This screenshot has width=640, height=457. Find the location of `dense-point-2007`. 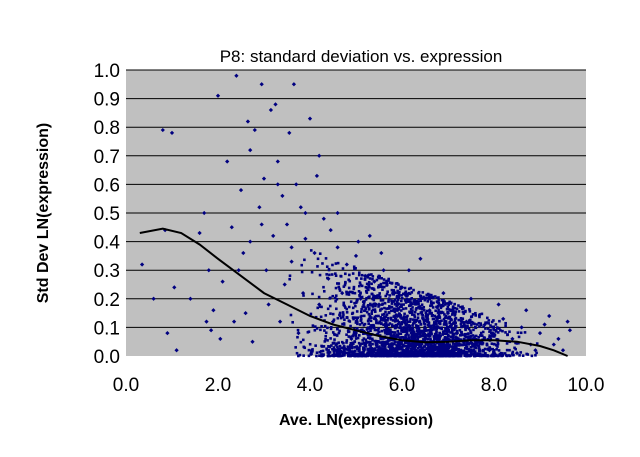

dense-point-2007 is located at coordinates (331, 327).